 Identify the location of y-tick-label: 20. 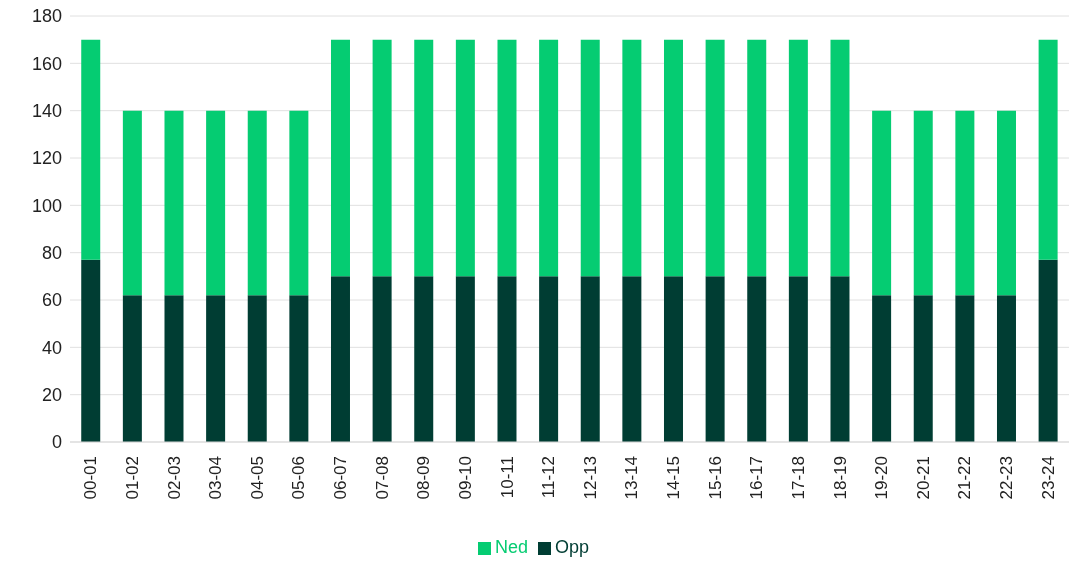
(51, 395).